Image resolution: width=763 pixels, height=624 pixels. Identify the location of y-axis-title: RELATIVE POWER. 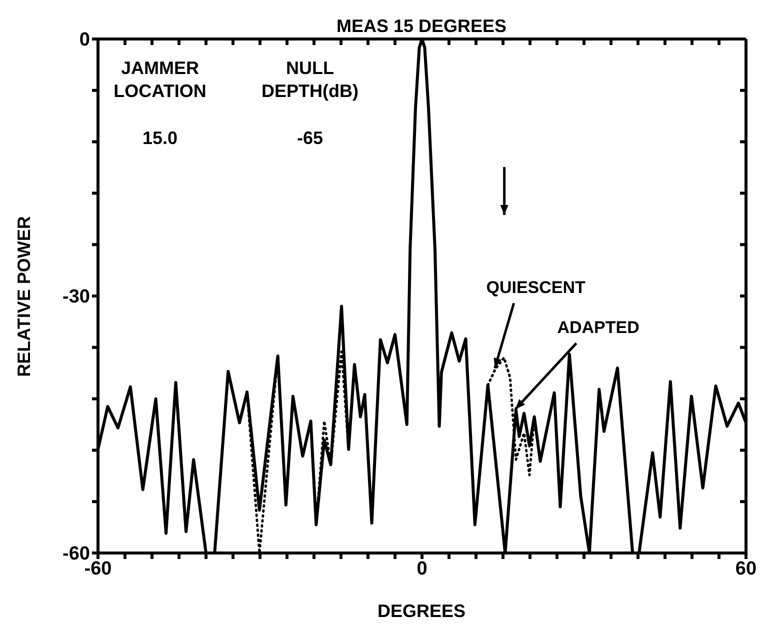
(24, 296).